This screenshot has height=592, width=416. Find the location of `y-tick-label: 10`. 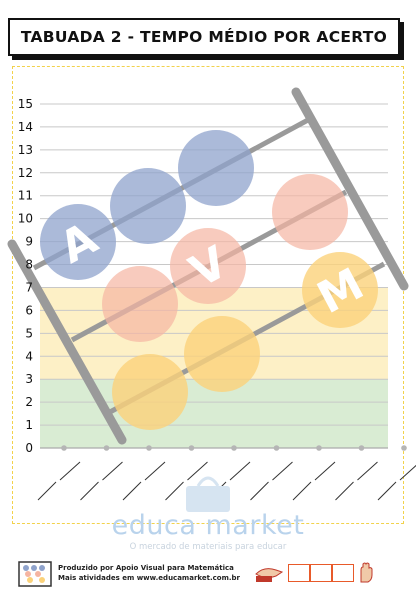

y-tick-label: 10 is located at coordinates (25, 219).